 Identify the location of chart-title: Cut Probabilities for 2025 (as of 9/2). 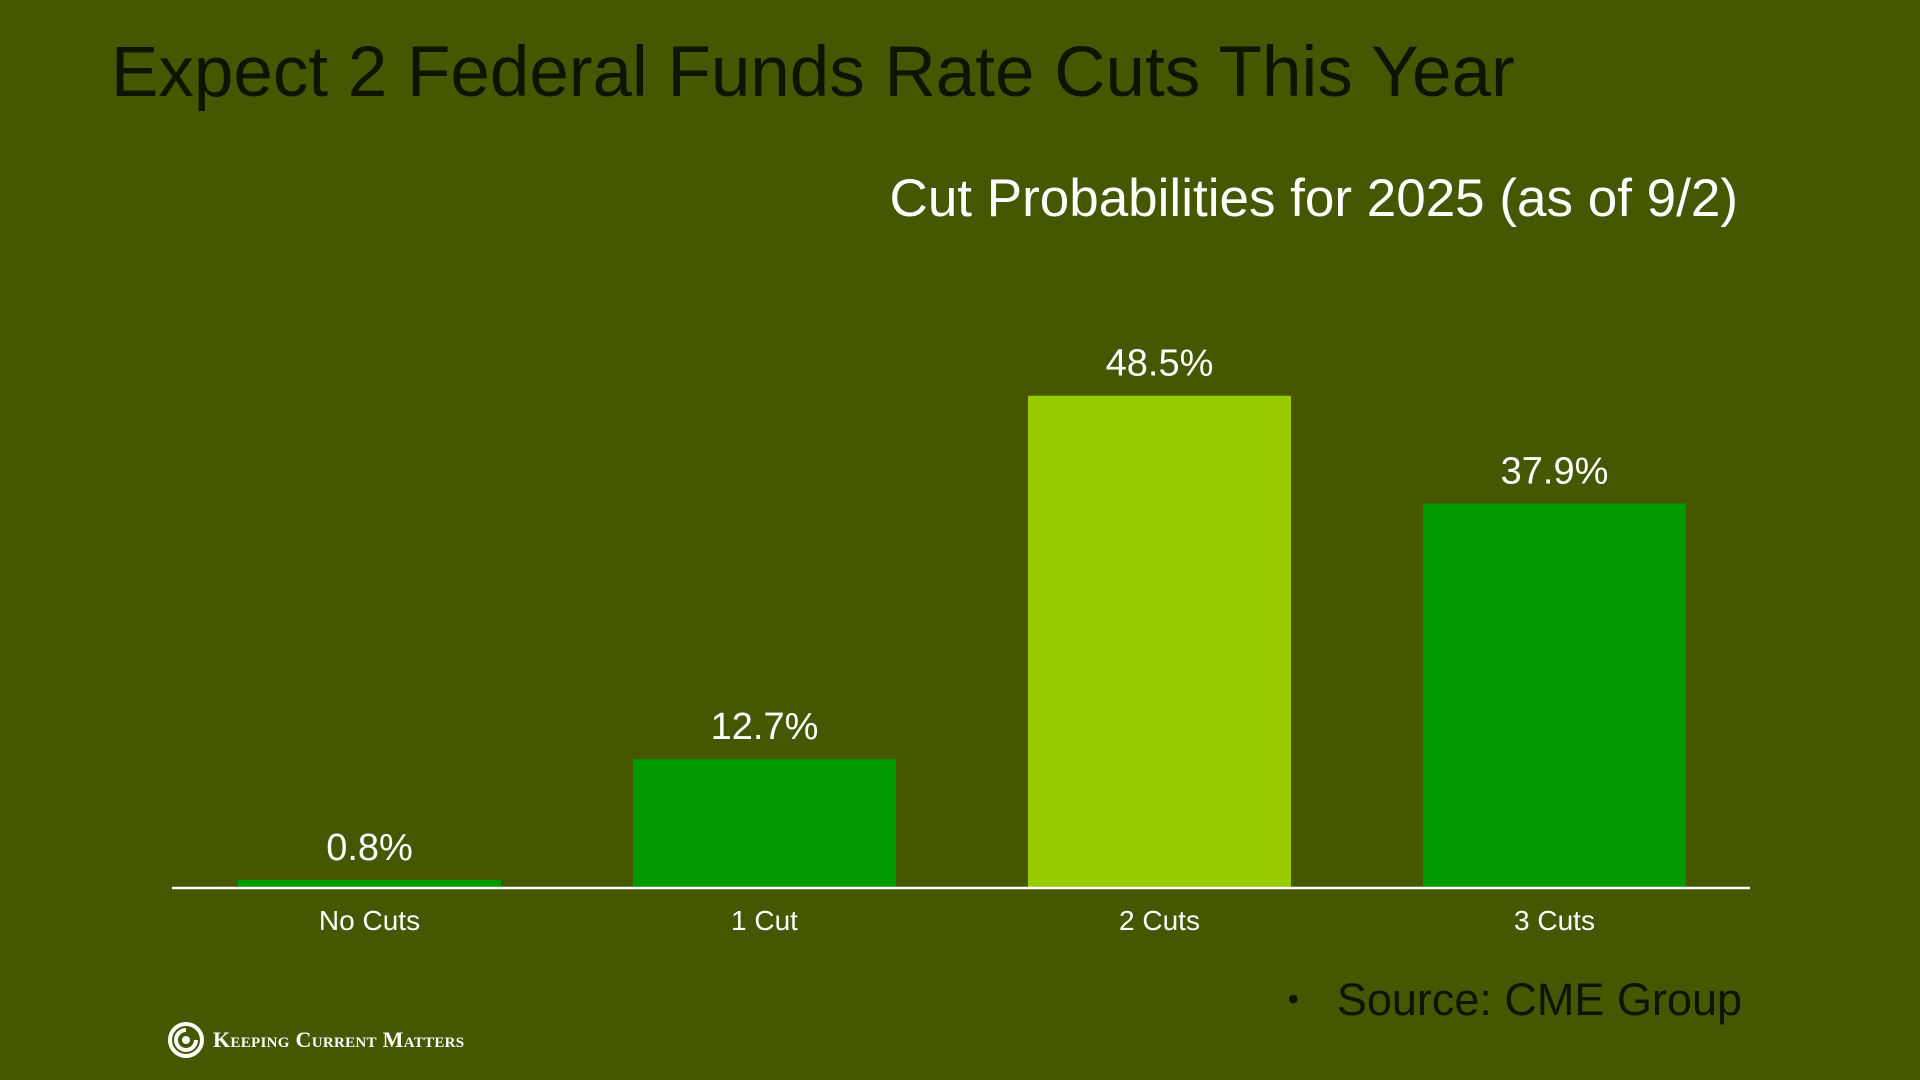
(1314, 198).